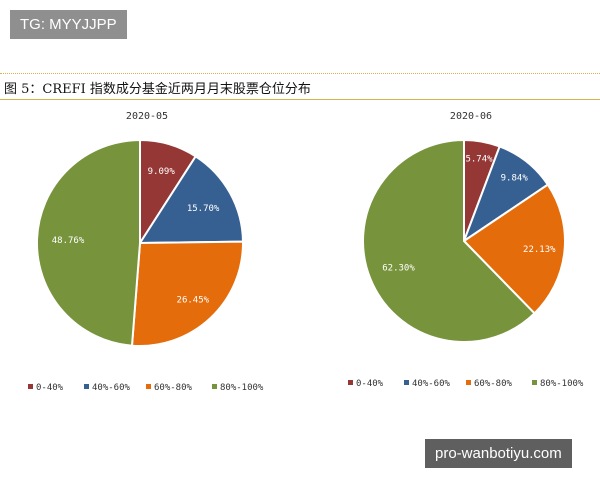  Describe the element at coordinates (479, 160) in the screenshot. I see `slice-label: 5.74%` at that location.